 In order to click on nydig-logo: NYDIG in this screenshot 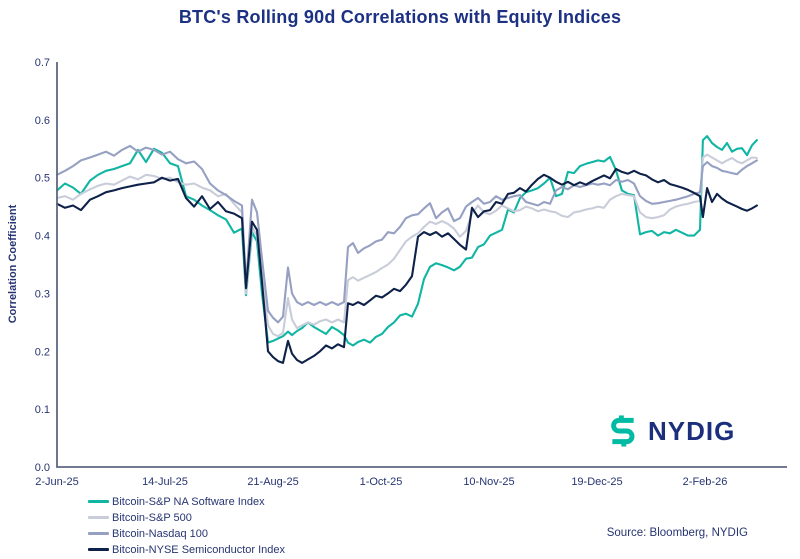, I will do `click(670, 431)`.